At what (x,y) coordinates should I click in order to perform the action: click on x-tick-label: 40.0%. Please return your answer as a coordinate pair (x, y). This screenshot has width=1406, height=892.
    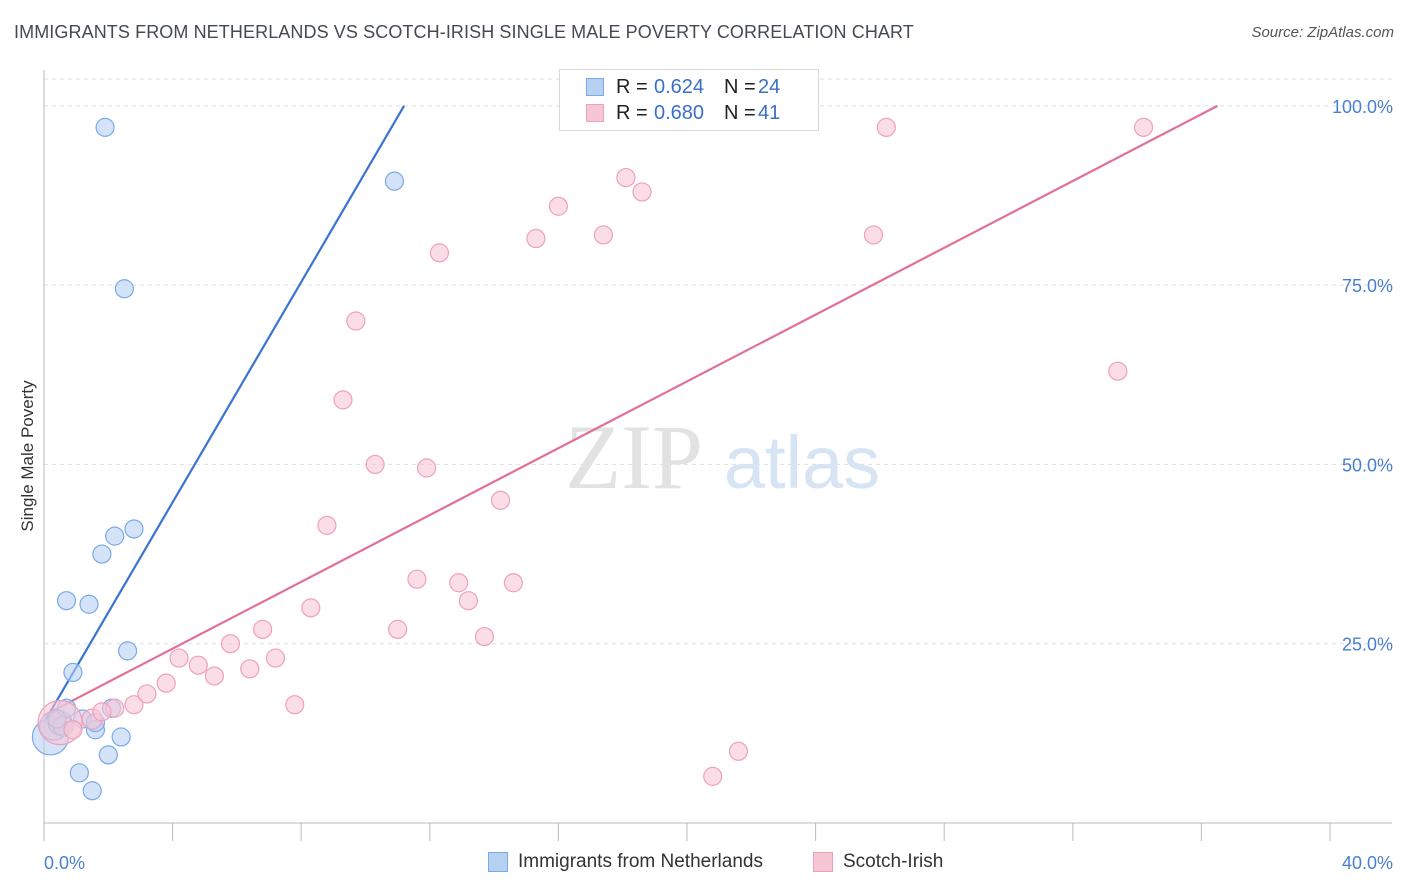
    Looking at the image, I should click on (1367, 863).